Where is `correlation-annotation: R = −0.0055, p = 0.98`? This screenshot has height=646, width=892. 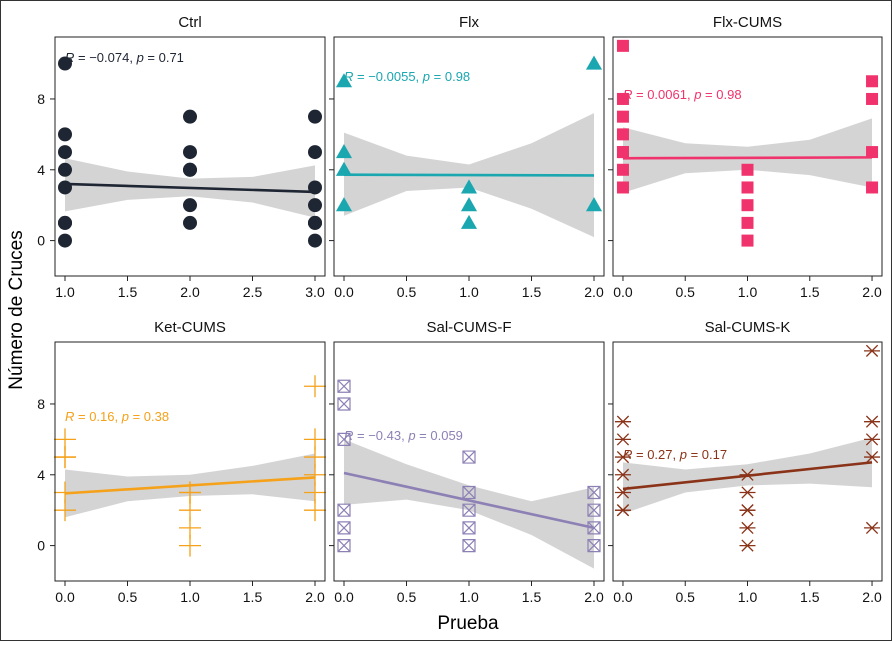
correlation-annotation: R = −0.0055, p = 0.98 is located at coordinates (407, 76).